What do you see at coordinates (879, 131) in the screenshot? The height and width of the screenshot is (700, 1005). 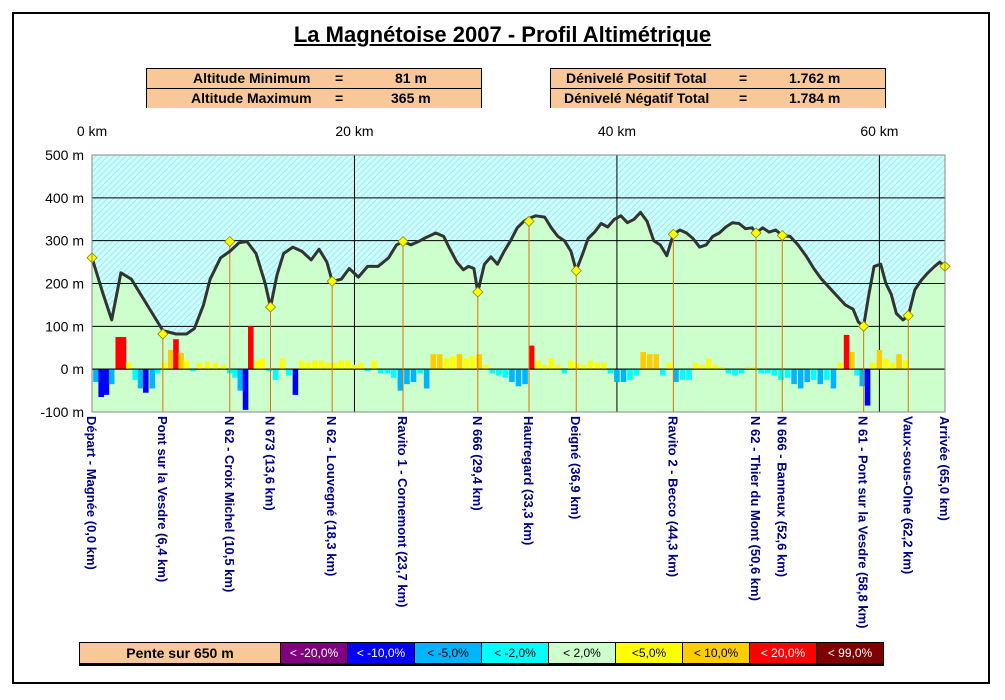 I see `x-tick-label: 60 km` at bounding box center [879, 131].